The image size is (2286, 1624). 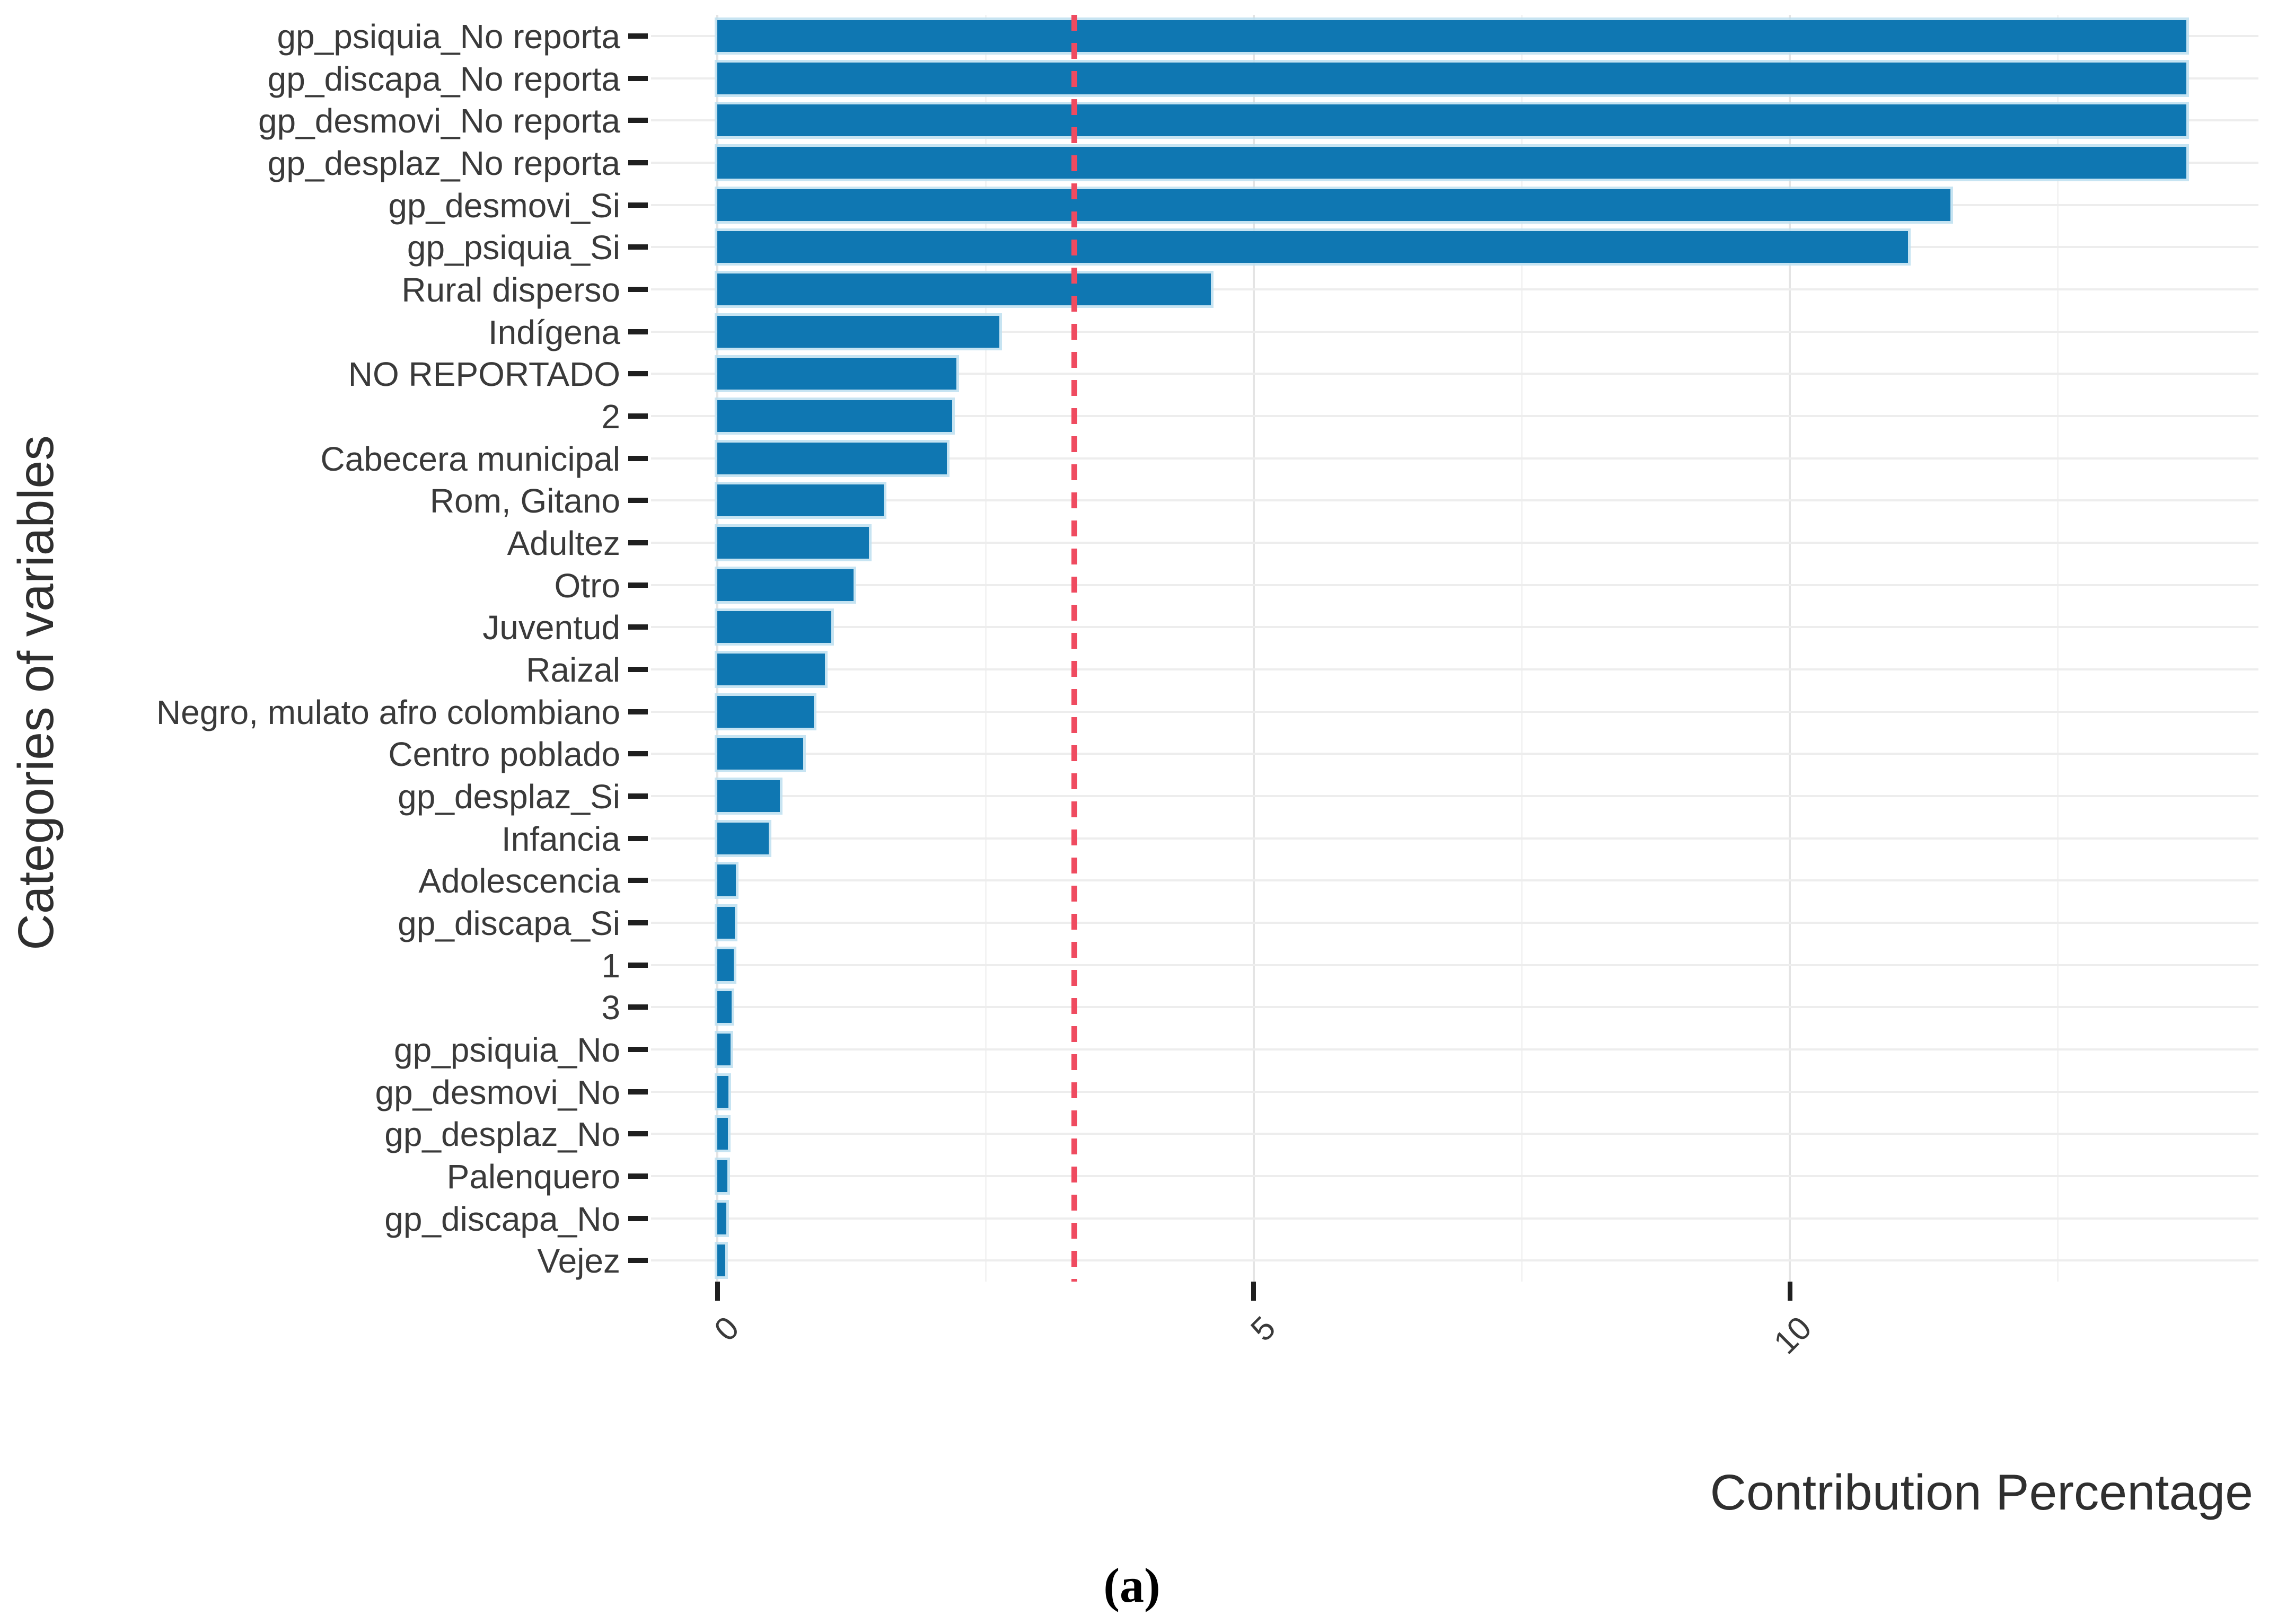 I want to click on category-label: gp_psiquia_No reporta, so click(x=448, y=36).